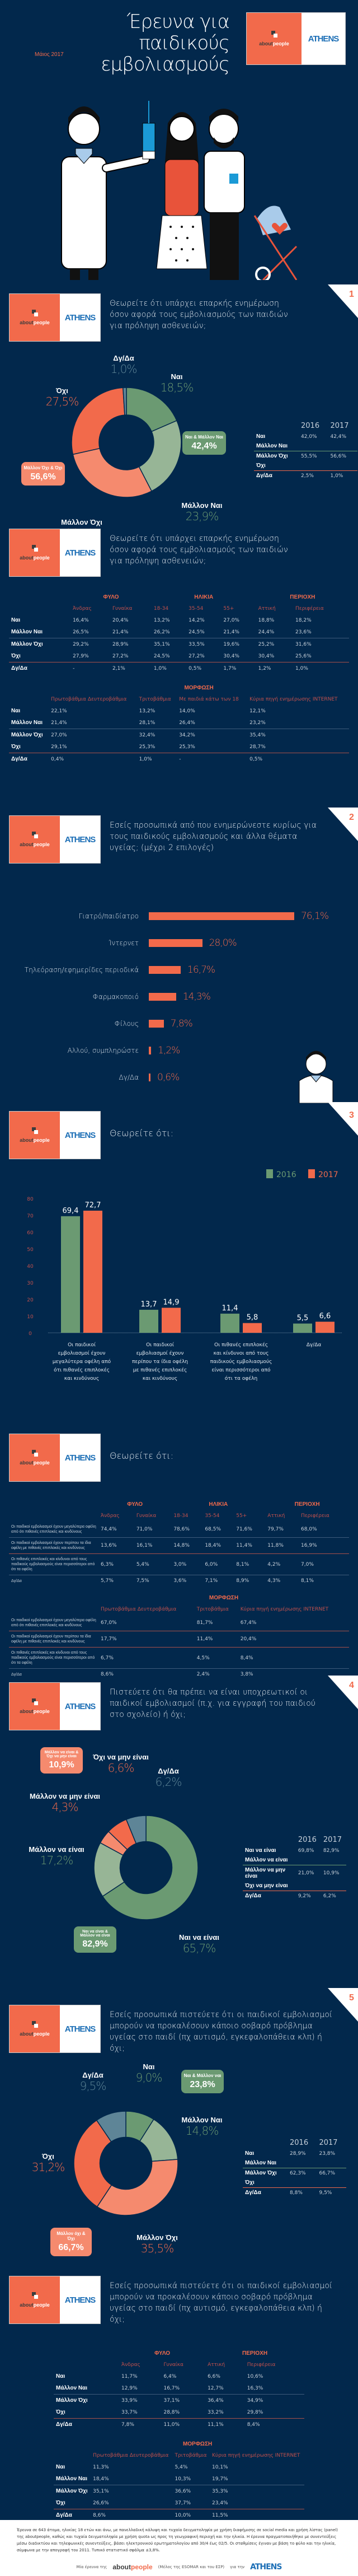  Describe the element at coordinates (179, 747) in the screenshot. I see `table-row: Όχι 29,1% 25,3% 25,3% 28,7%` at that location.